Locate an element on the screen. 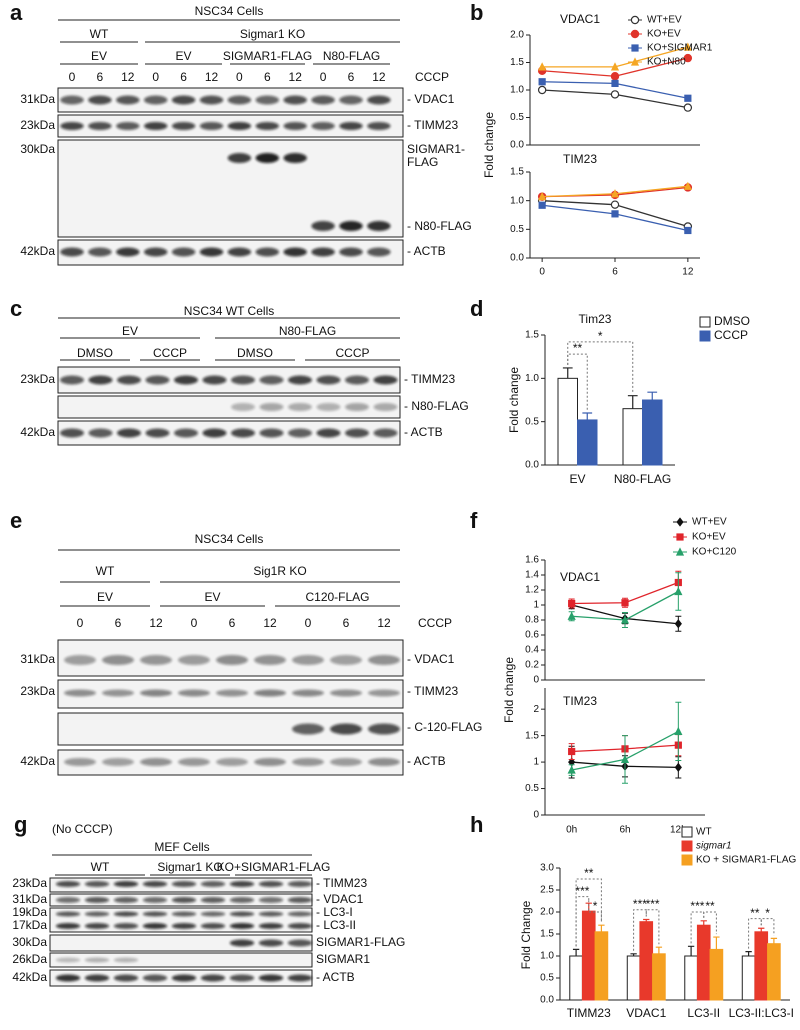  legend-label: sigmar1 is located at coordinates (714, 846).